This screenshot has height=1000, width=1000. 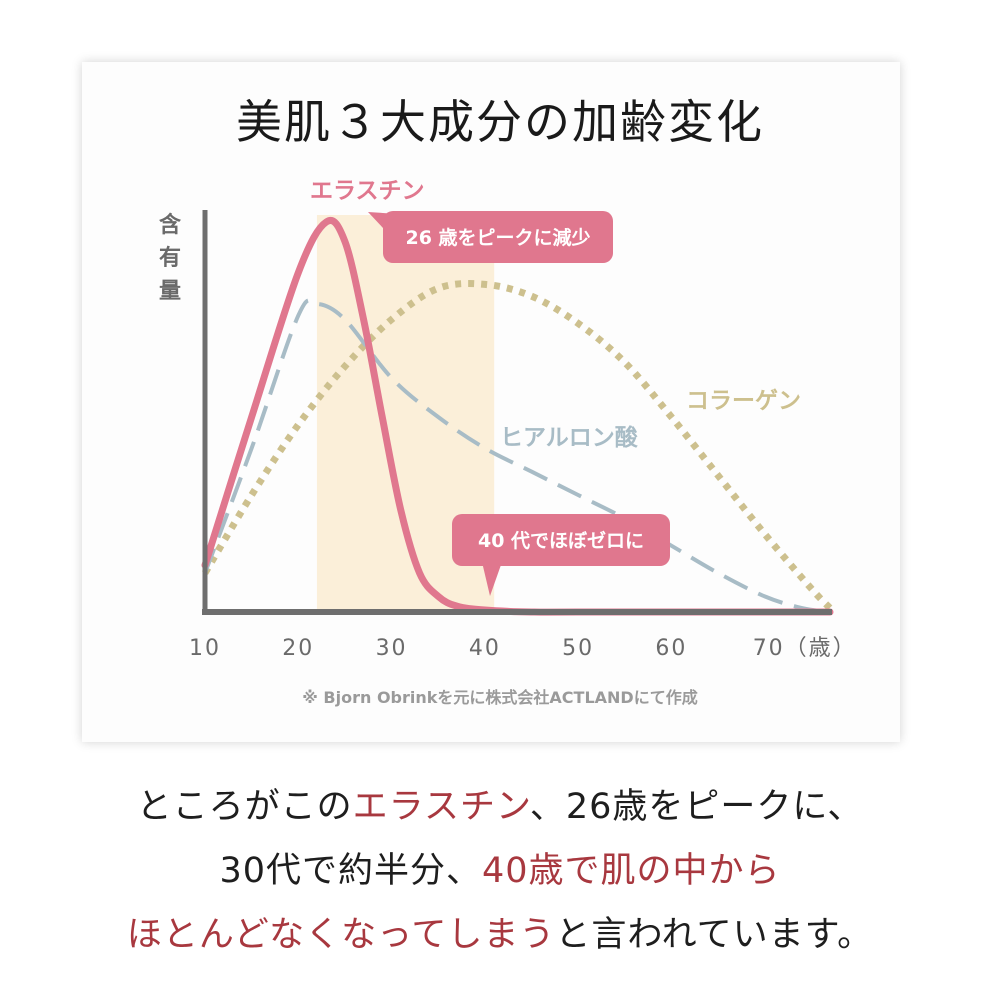 I want to click on caption-text: 30代で約半分、, so click(x=350, y=871).